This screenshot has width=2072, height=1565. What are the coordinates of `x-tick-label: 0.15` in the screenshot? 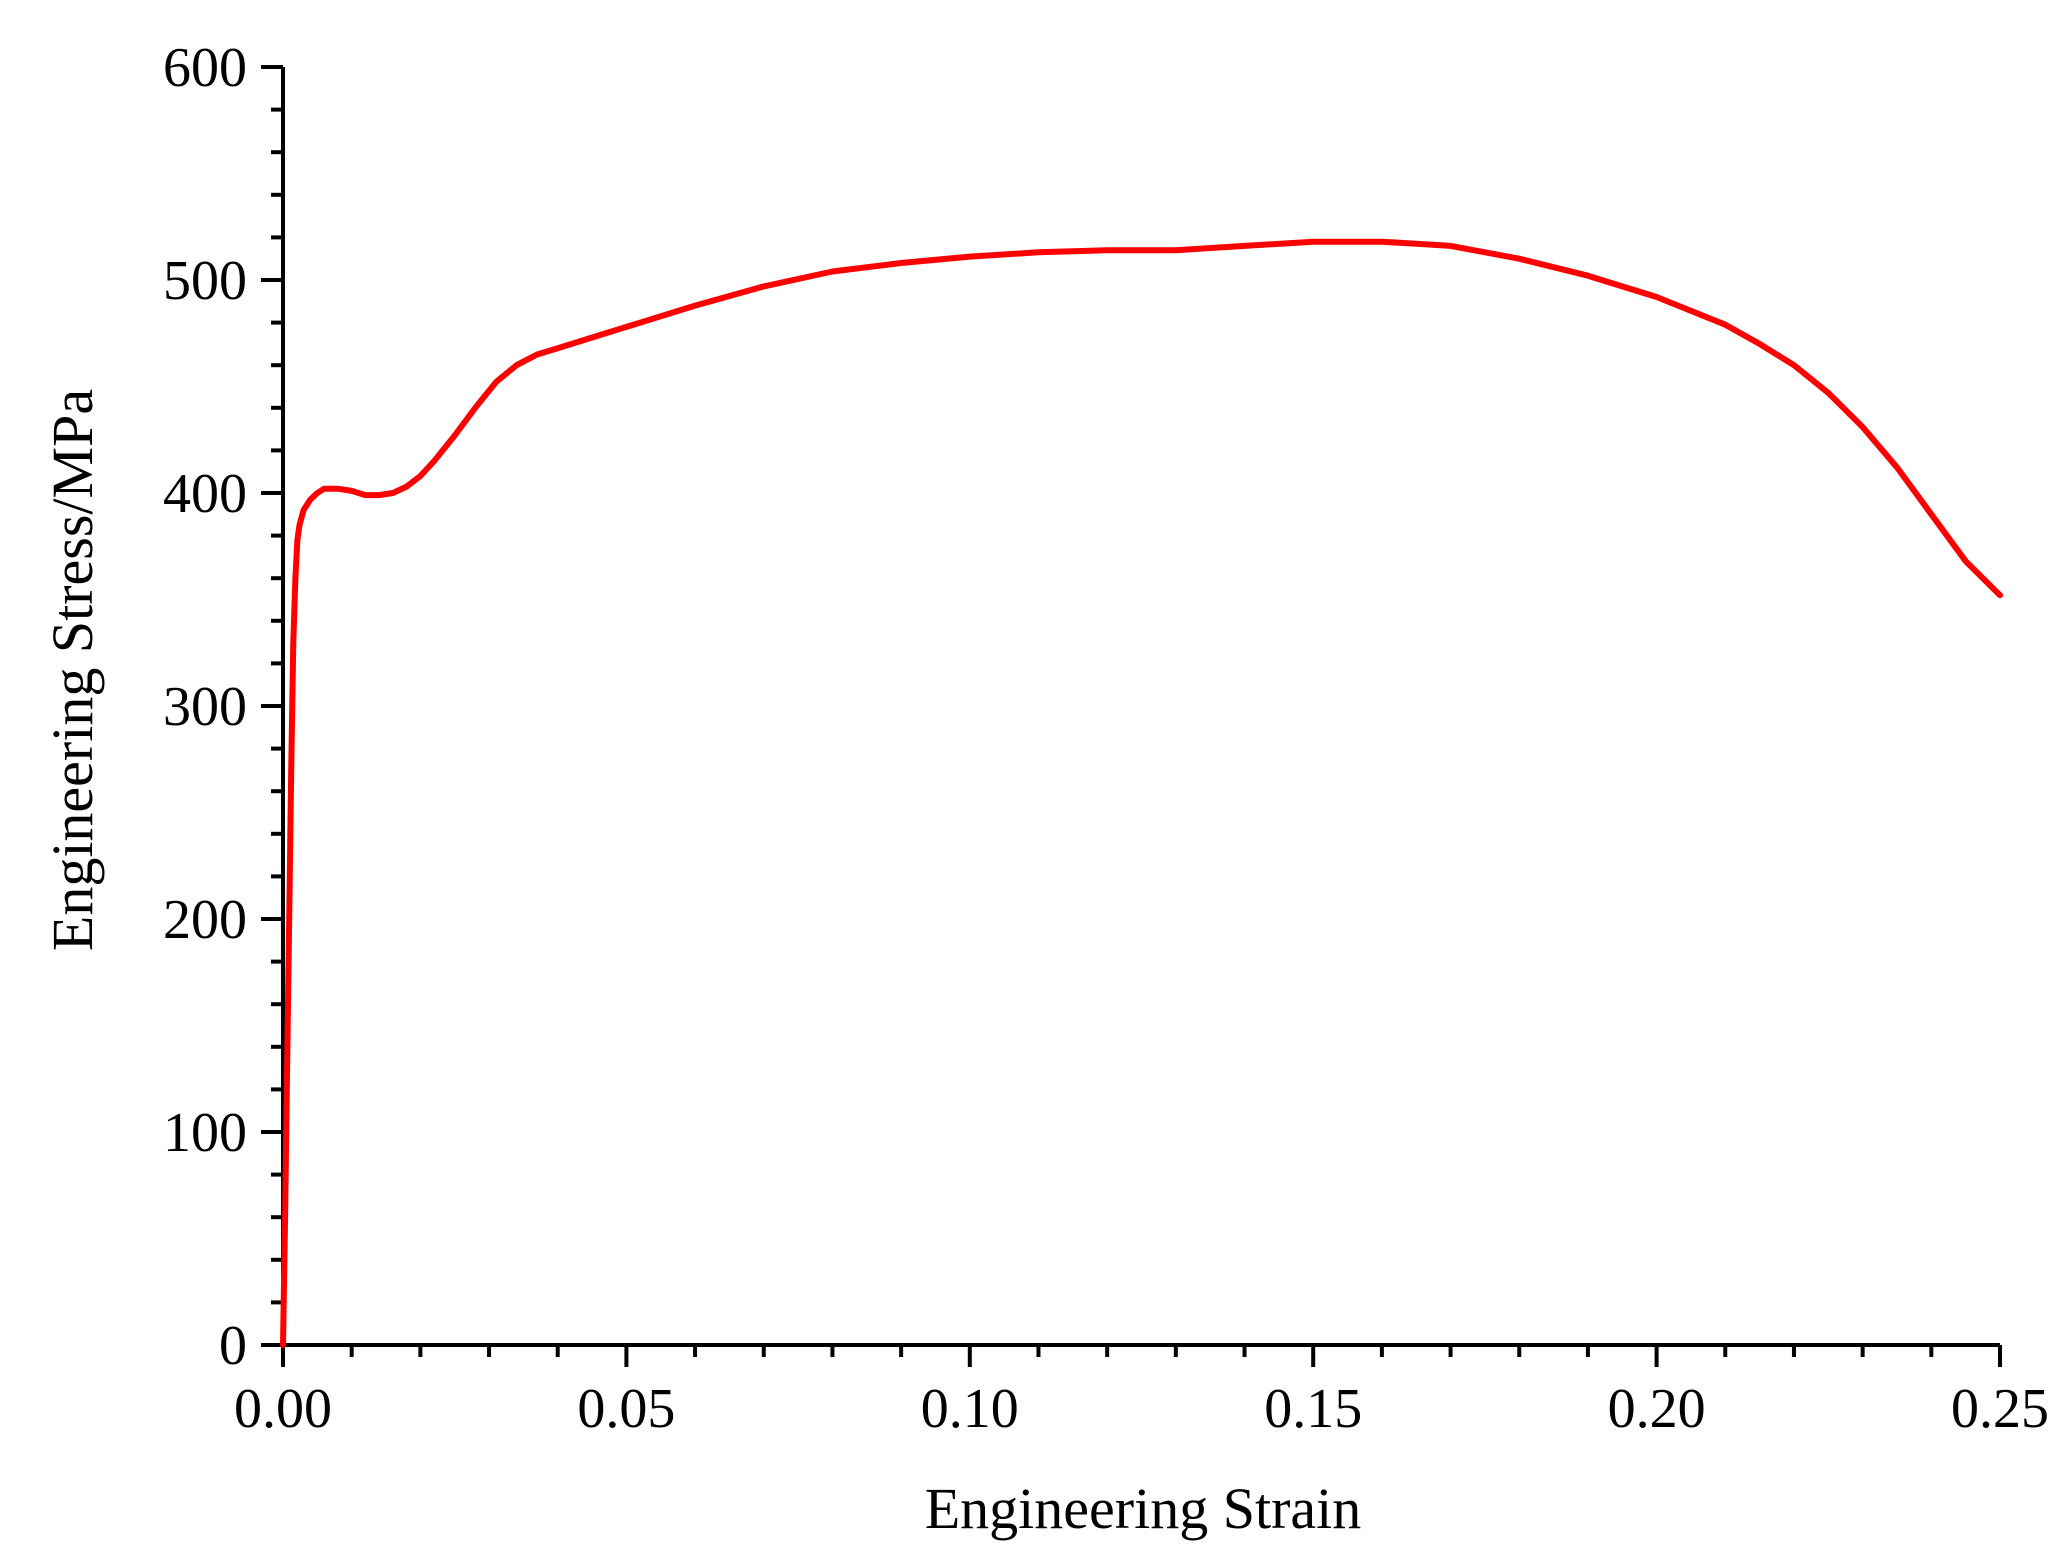 It's located at (1313, 1409).